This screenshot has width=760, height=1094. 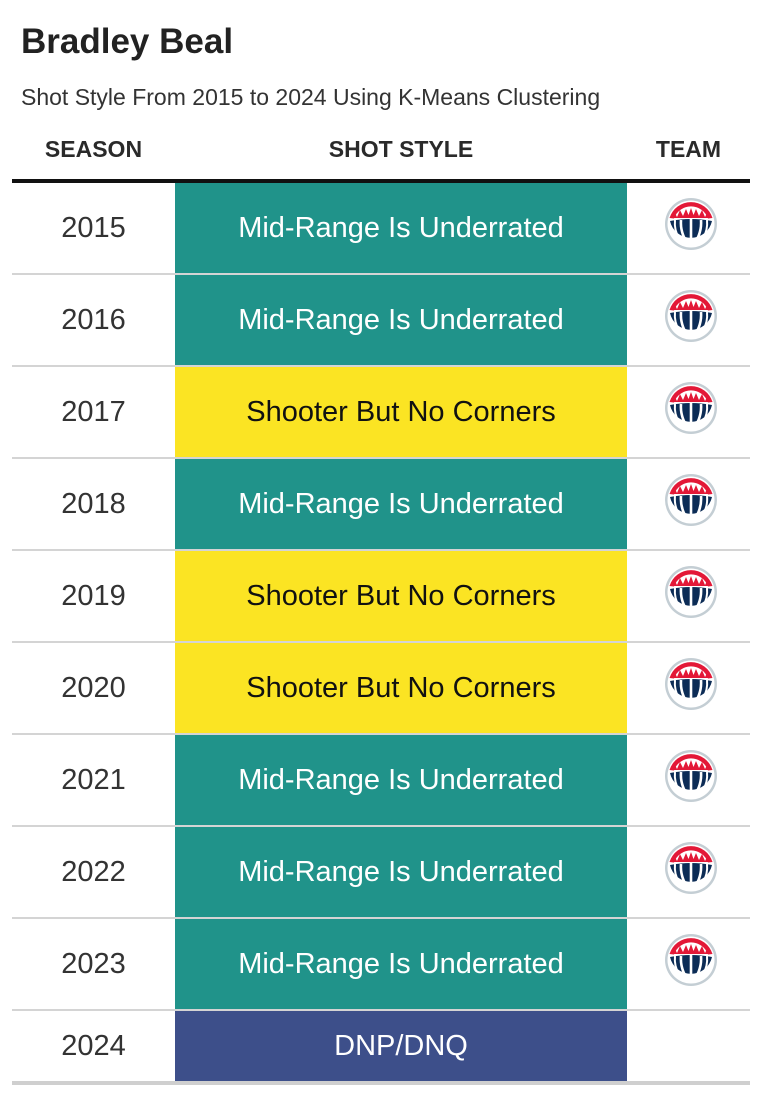 I want to click on table-row: 2023 Mid-Range Is Underrated, so click(x=381, y=965).